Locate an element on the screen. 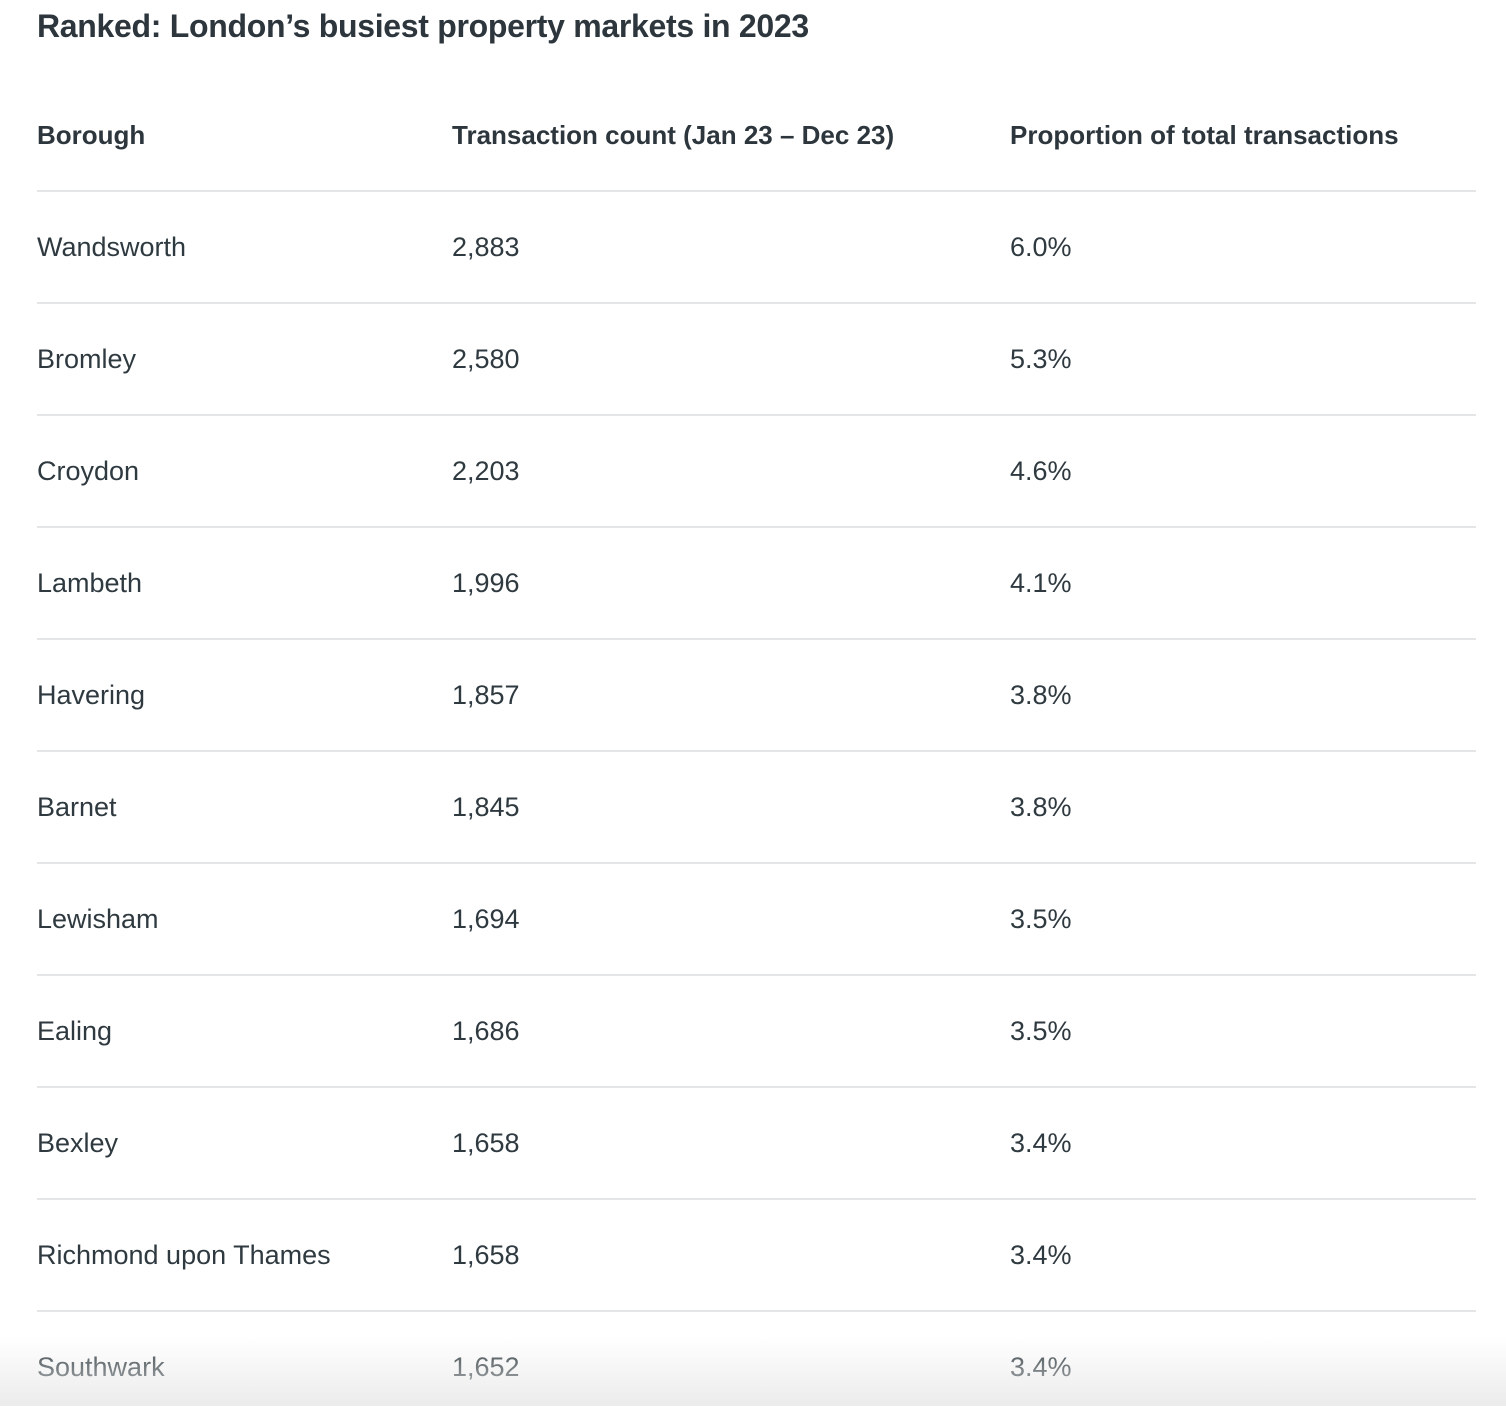 Image resolution: width=1506 pixels, height=1422 pixels. cell-borough: Richmond upon Thames is located at coordinates (244, 1255).